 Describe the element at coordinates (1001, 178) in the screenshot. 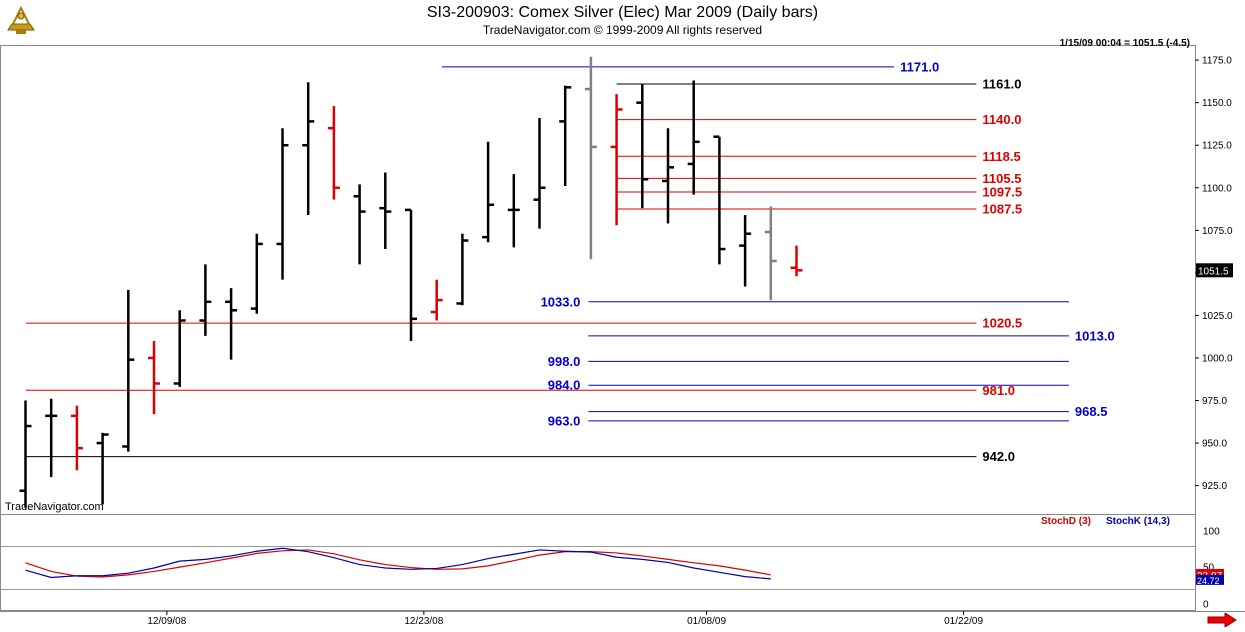

I see `level-label: 1105.5` at that location.